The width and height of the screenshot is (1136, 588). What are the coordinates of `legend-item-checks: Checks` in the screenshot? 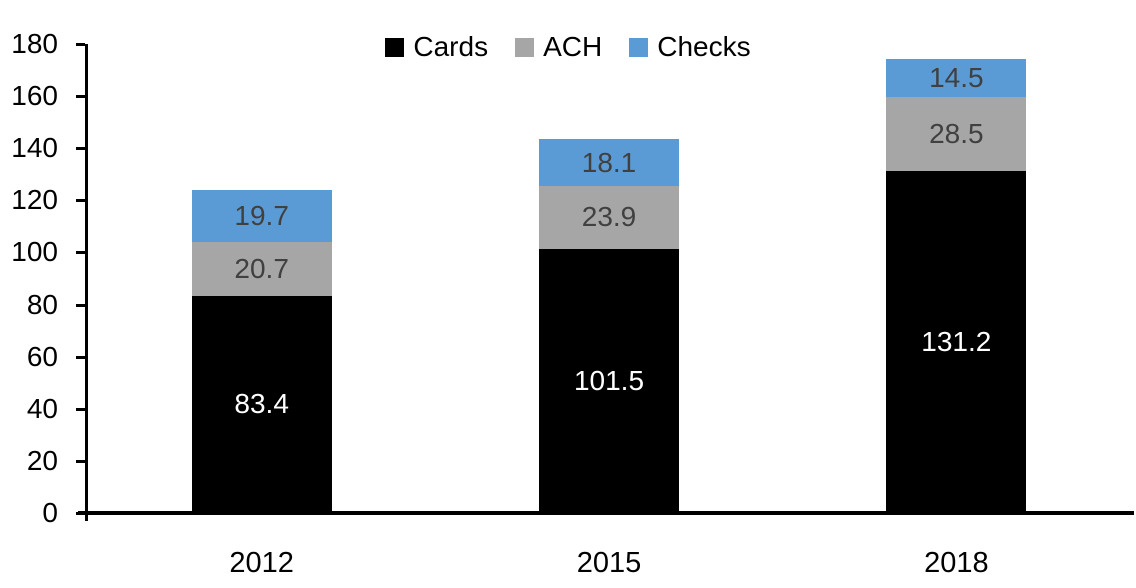 It's located at (690, 46).